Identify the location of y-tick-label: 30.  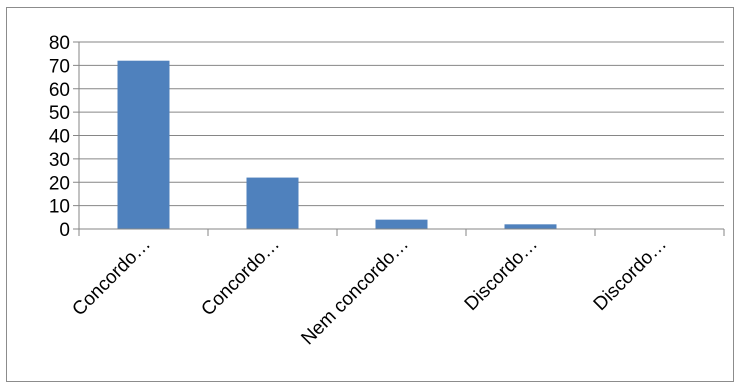
(59, 160).